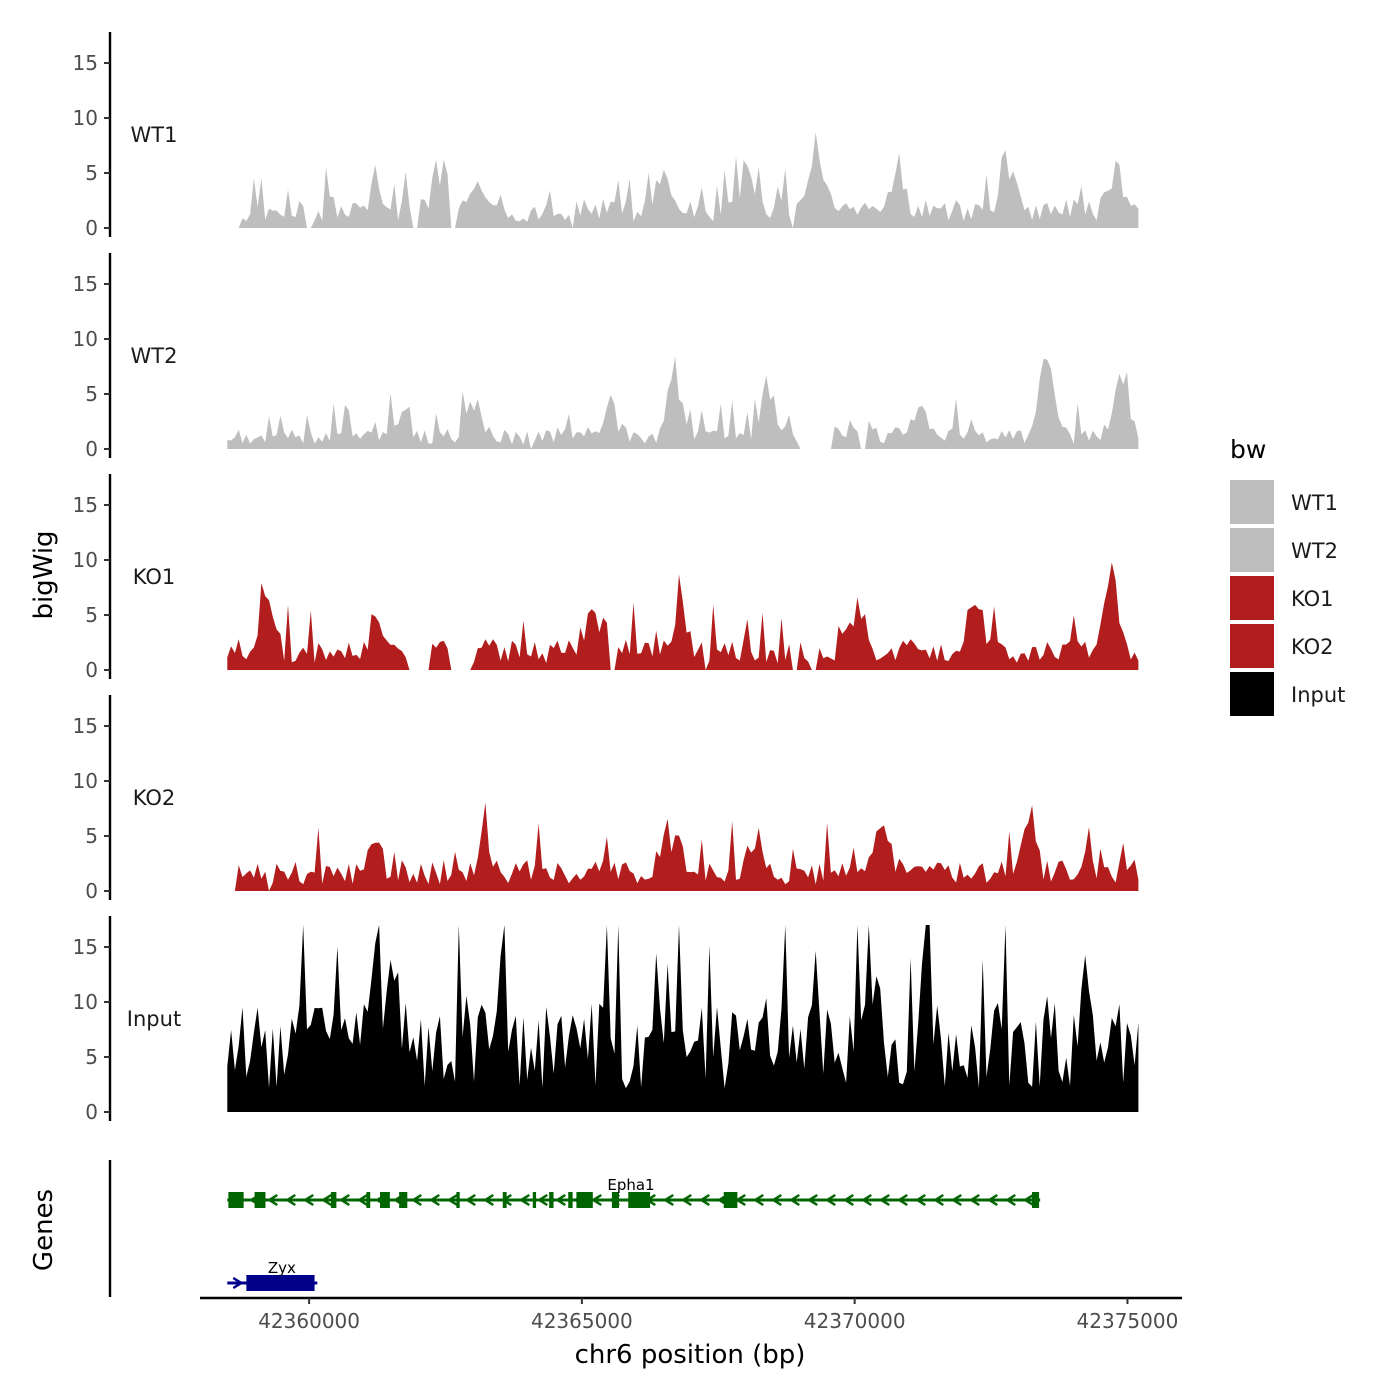  I want to click on x-tick-label: 42375000, so click(1128, 1321).